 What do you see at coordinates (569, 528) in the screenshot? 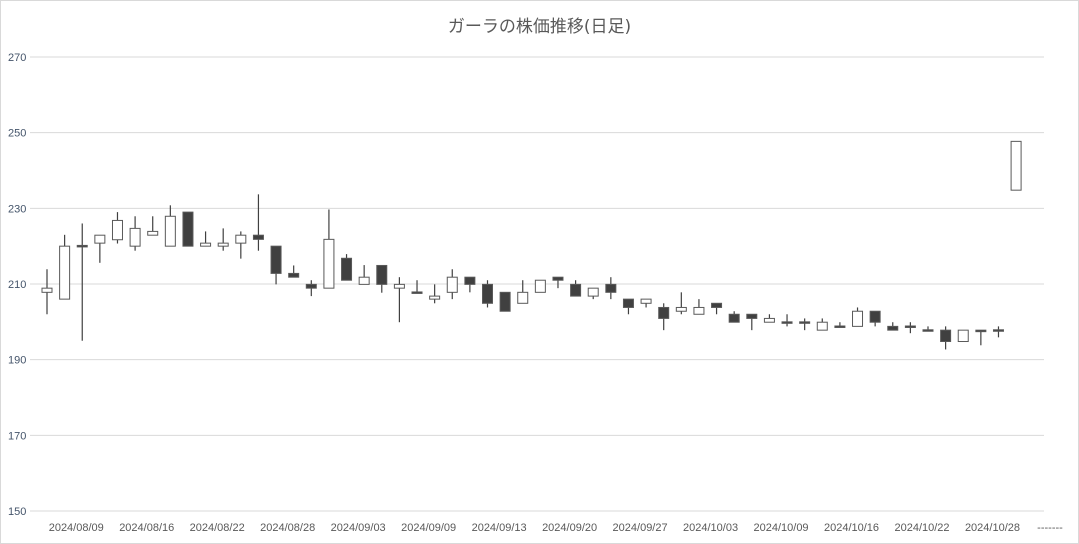
I see `x-tick-label: 2024/09/20` at bounding box center [569, 528].